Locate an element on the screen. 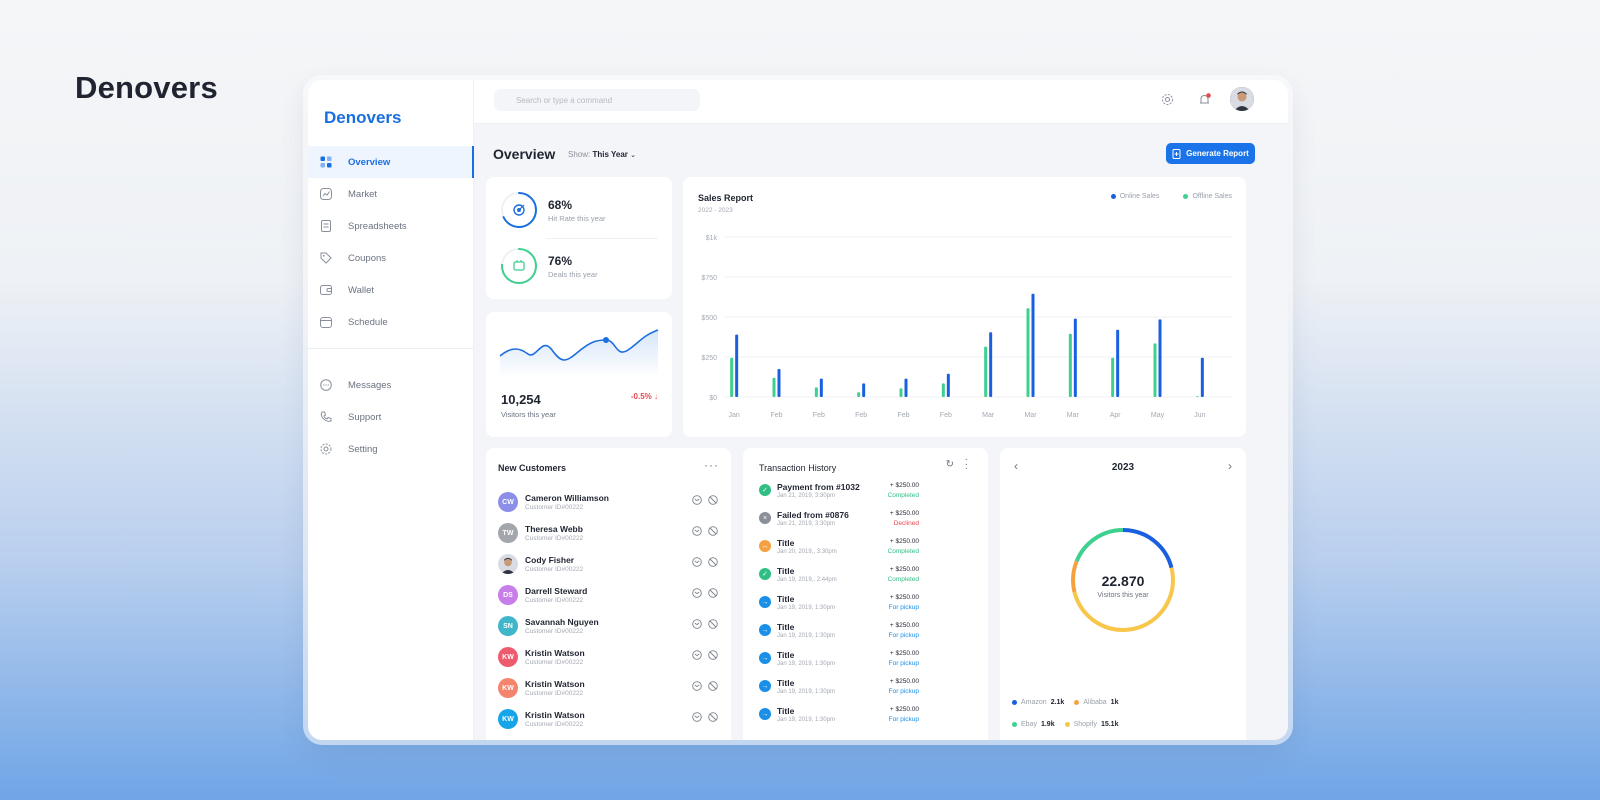 This screenshot has width=1600, height=800. transaction-date: Jan 19, 2019, 1:30pm is located at coordinates (806, 692).